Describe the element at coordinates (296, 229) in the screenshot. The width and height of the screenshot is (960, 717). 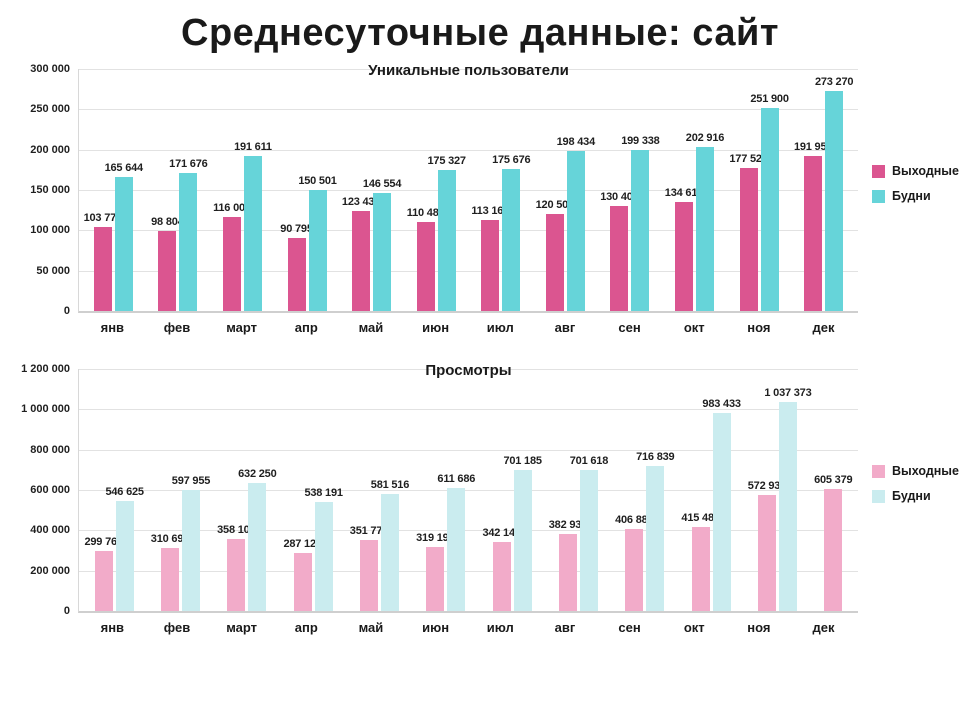
I see `bar-value-label: 90 795` at that location.